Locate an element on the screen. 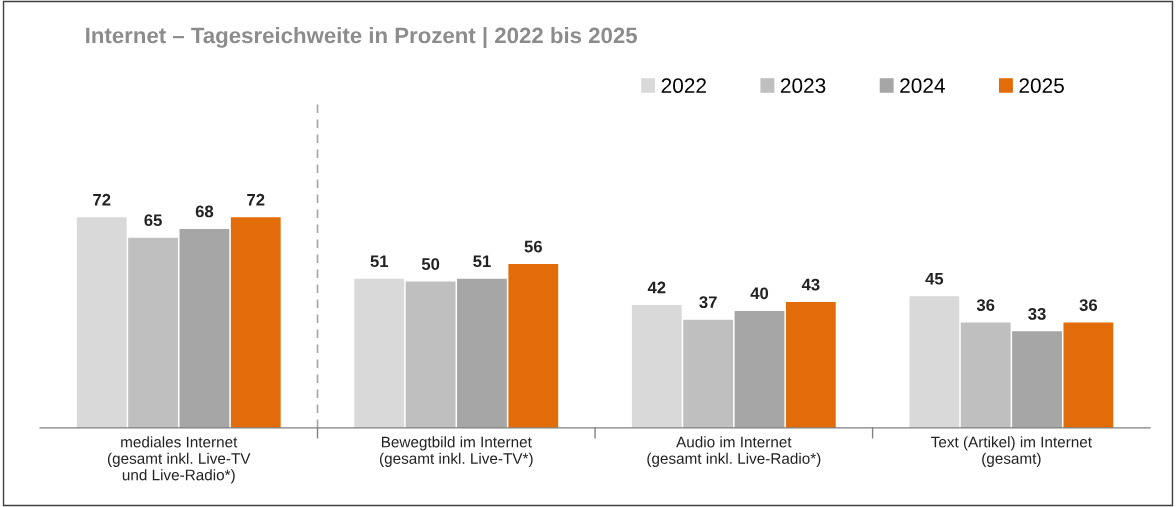  data-label: 33 is located at coordinates (1037, 313).